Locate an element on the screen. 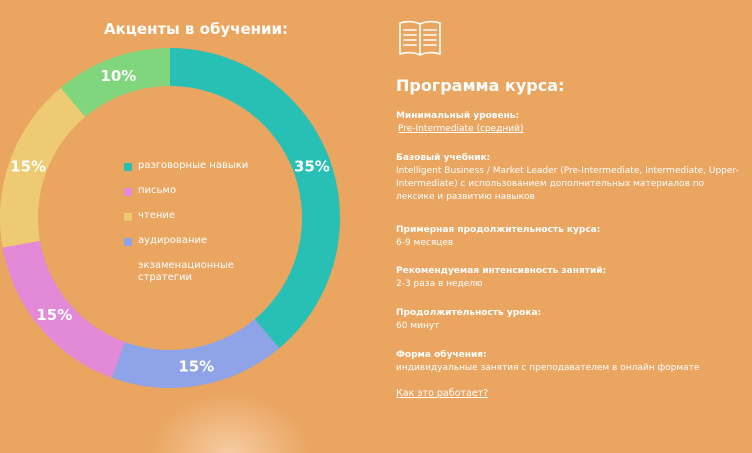  info-lesson-duration: Продолжительность урока: 60 минут is located at coordinates (569, 320).